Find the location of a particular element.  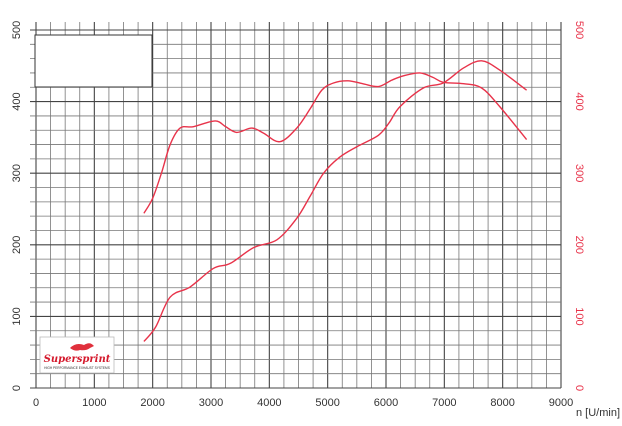

x-axis-ticks: 0 1000 2000 3000 4000 5000 6000 7000 8000 9000 is located at coordinates (303, 403).